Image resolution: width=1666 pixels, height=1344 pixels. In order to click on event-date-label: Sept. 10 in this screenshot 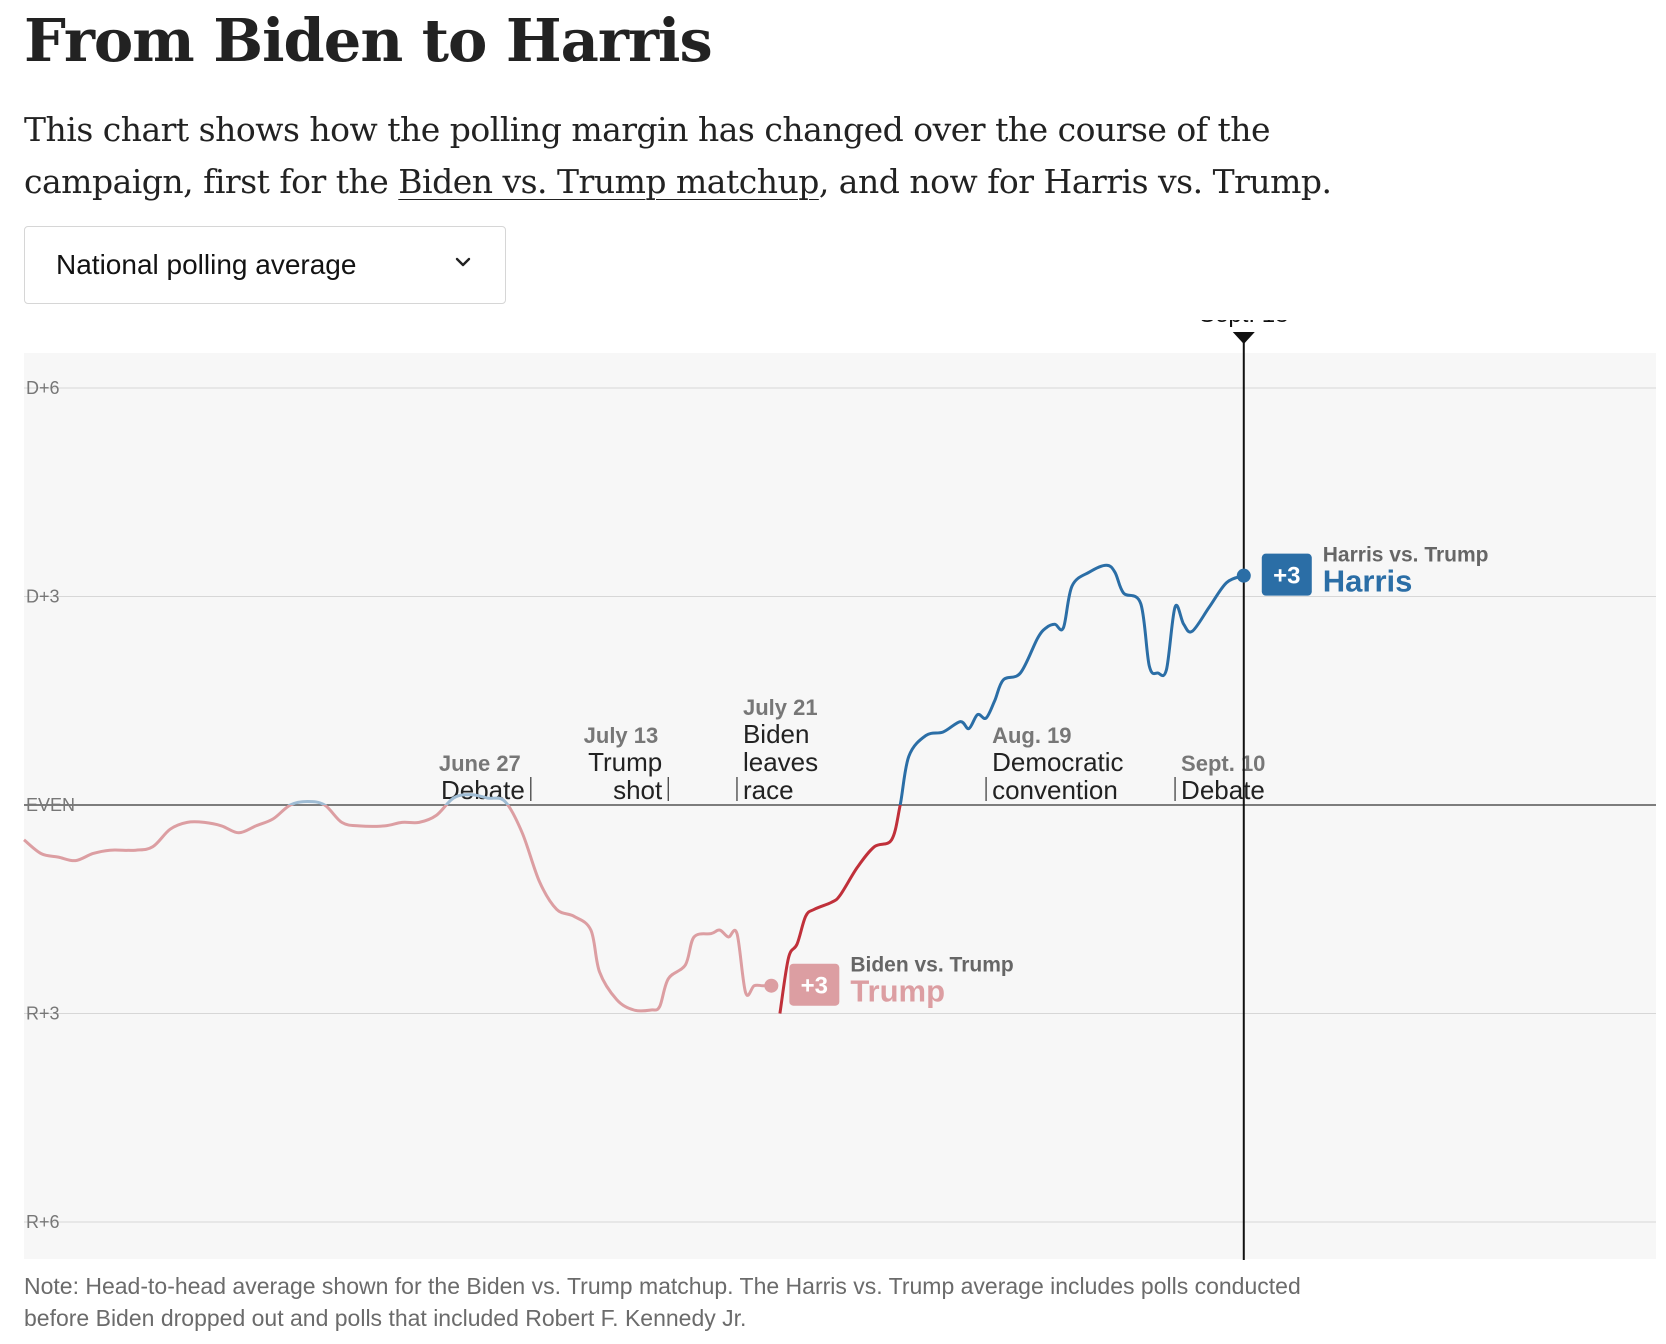, I will do `click(1223, 763)`.